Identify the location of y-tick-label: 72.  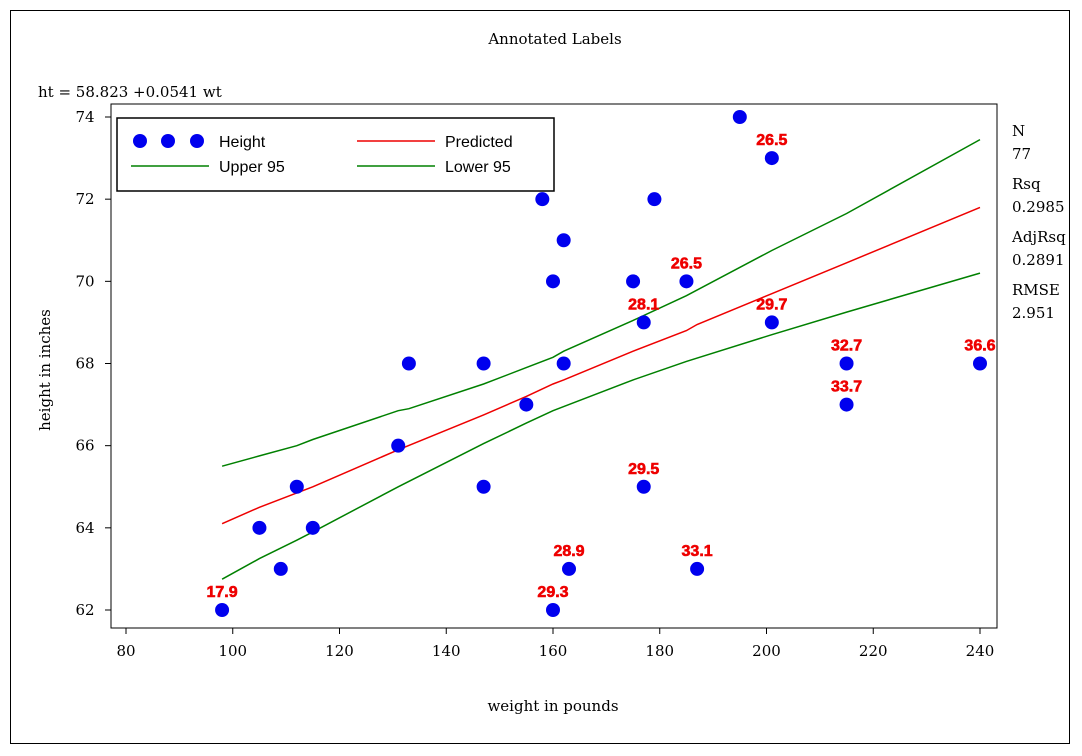
(84, 199).